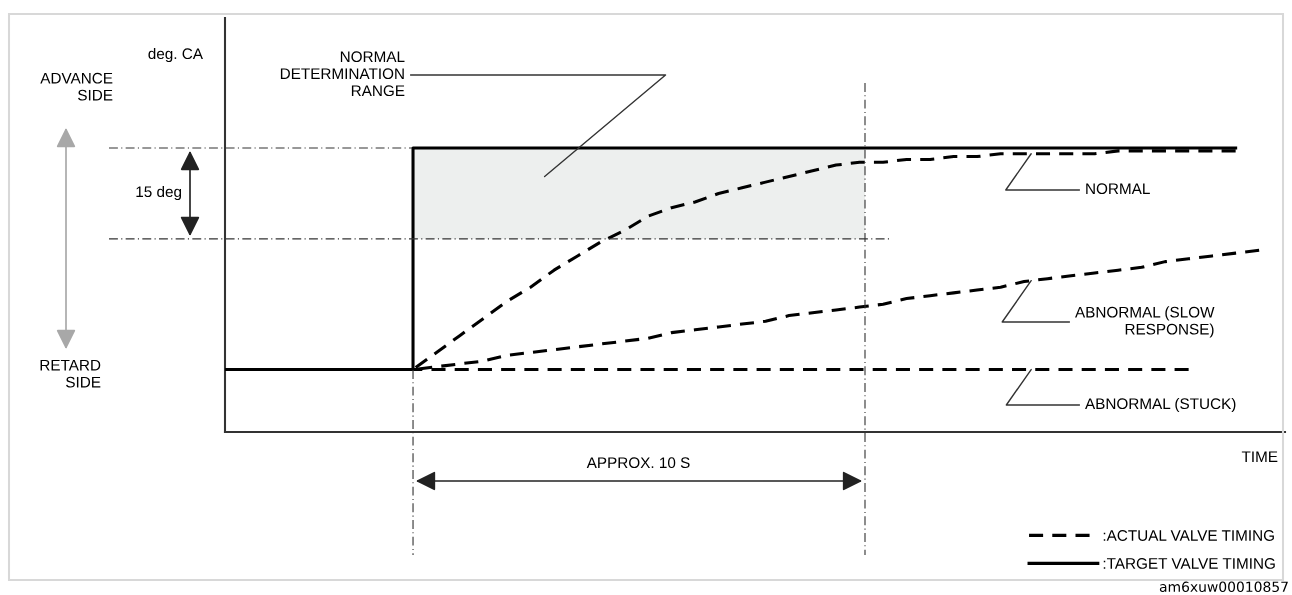 The width and height of the screenshot is (1292, 595). Describe the element at coordinates (76, 86) in the screenshot. I see `text: ADVANCE SIDE` at that location.